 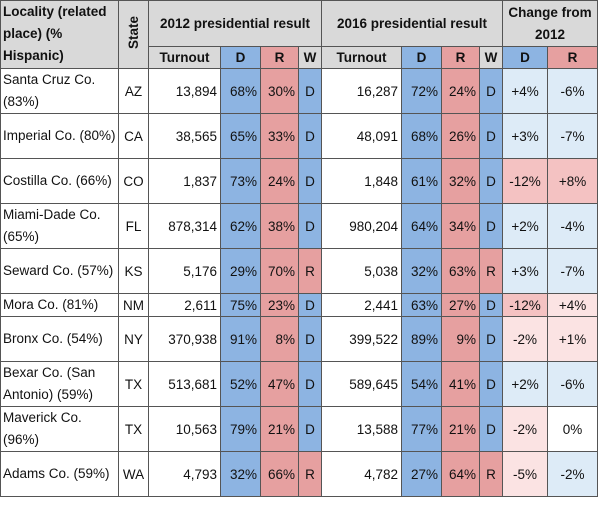 What do you see at coordinates (362, 136) in the screenshot?
I see `cell-turnout-2016: 48,091` at bounding box center [362, 136].